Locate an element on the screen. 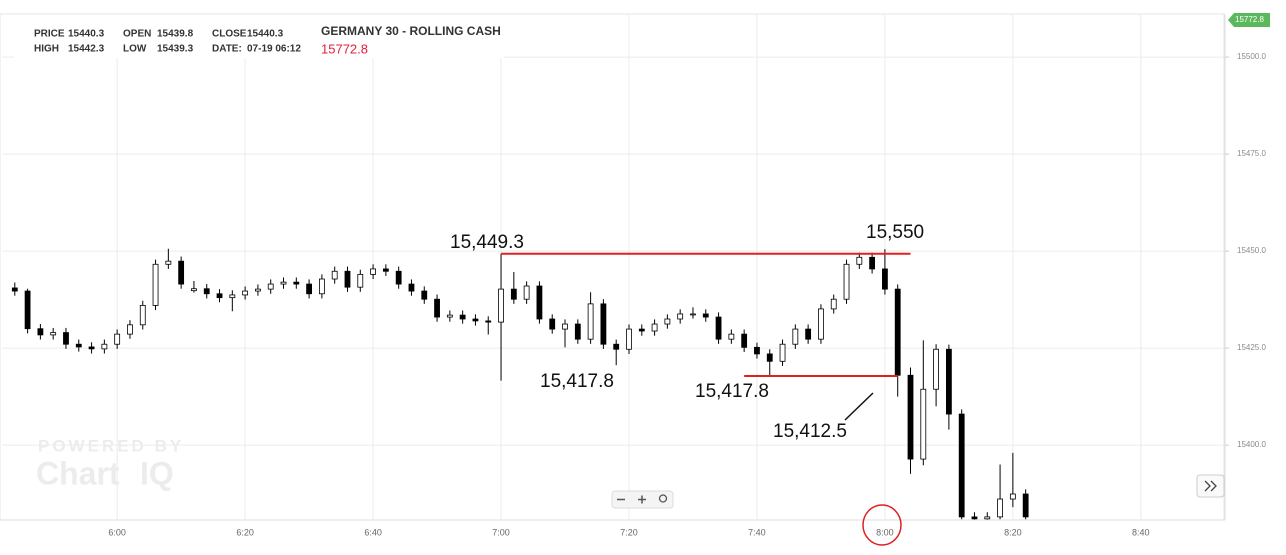 The width and height of the screenshot is (1286, 555). header-value: 15439.3 is located at coordinates (175, 49).